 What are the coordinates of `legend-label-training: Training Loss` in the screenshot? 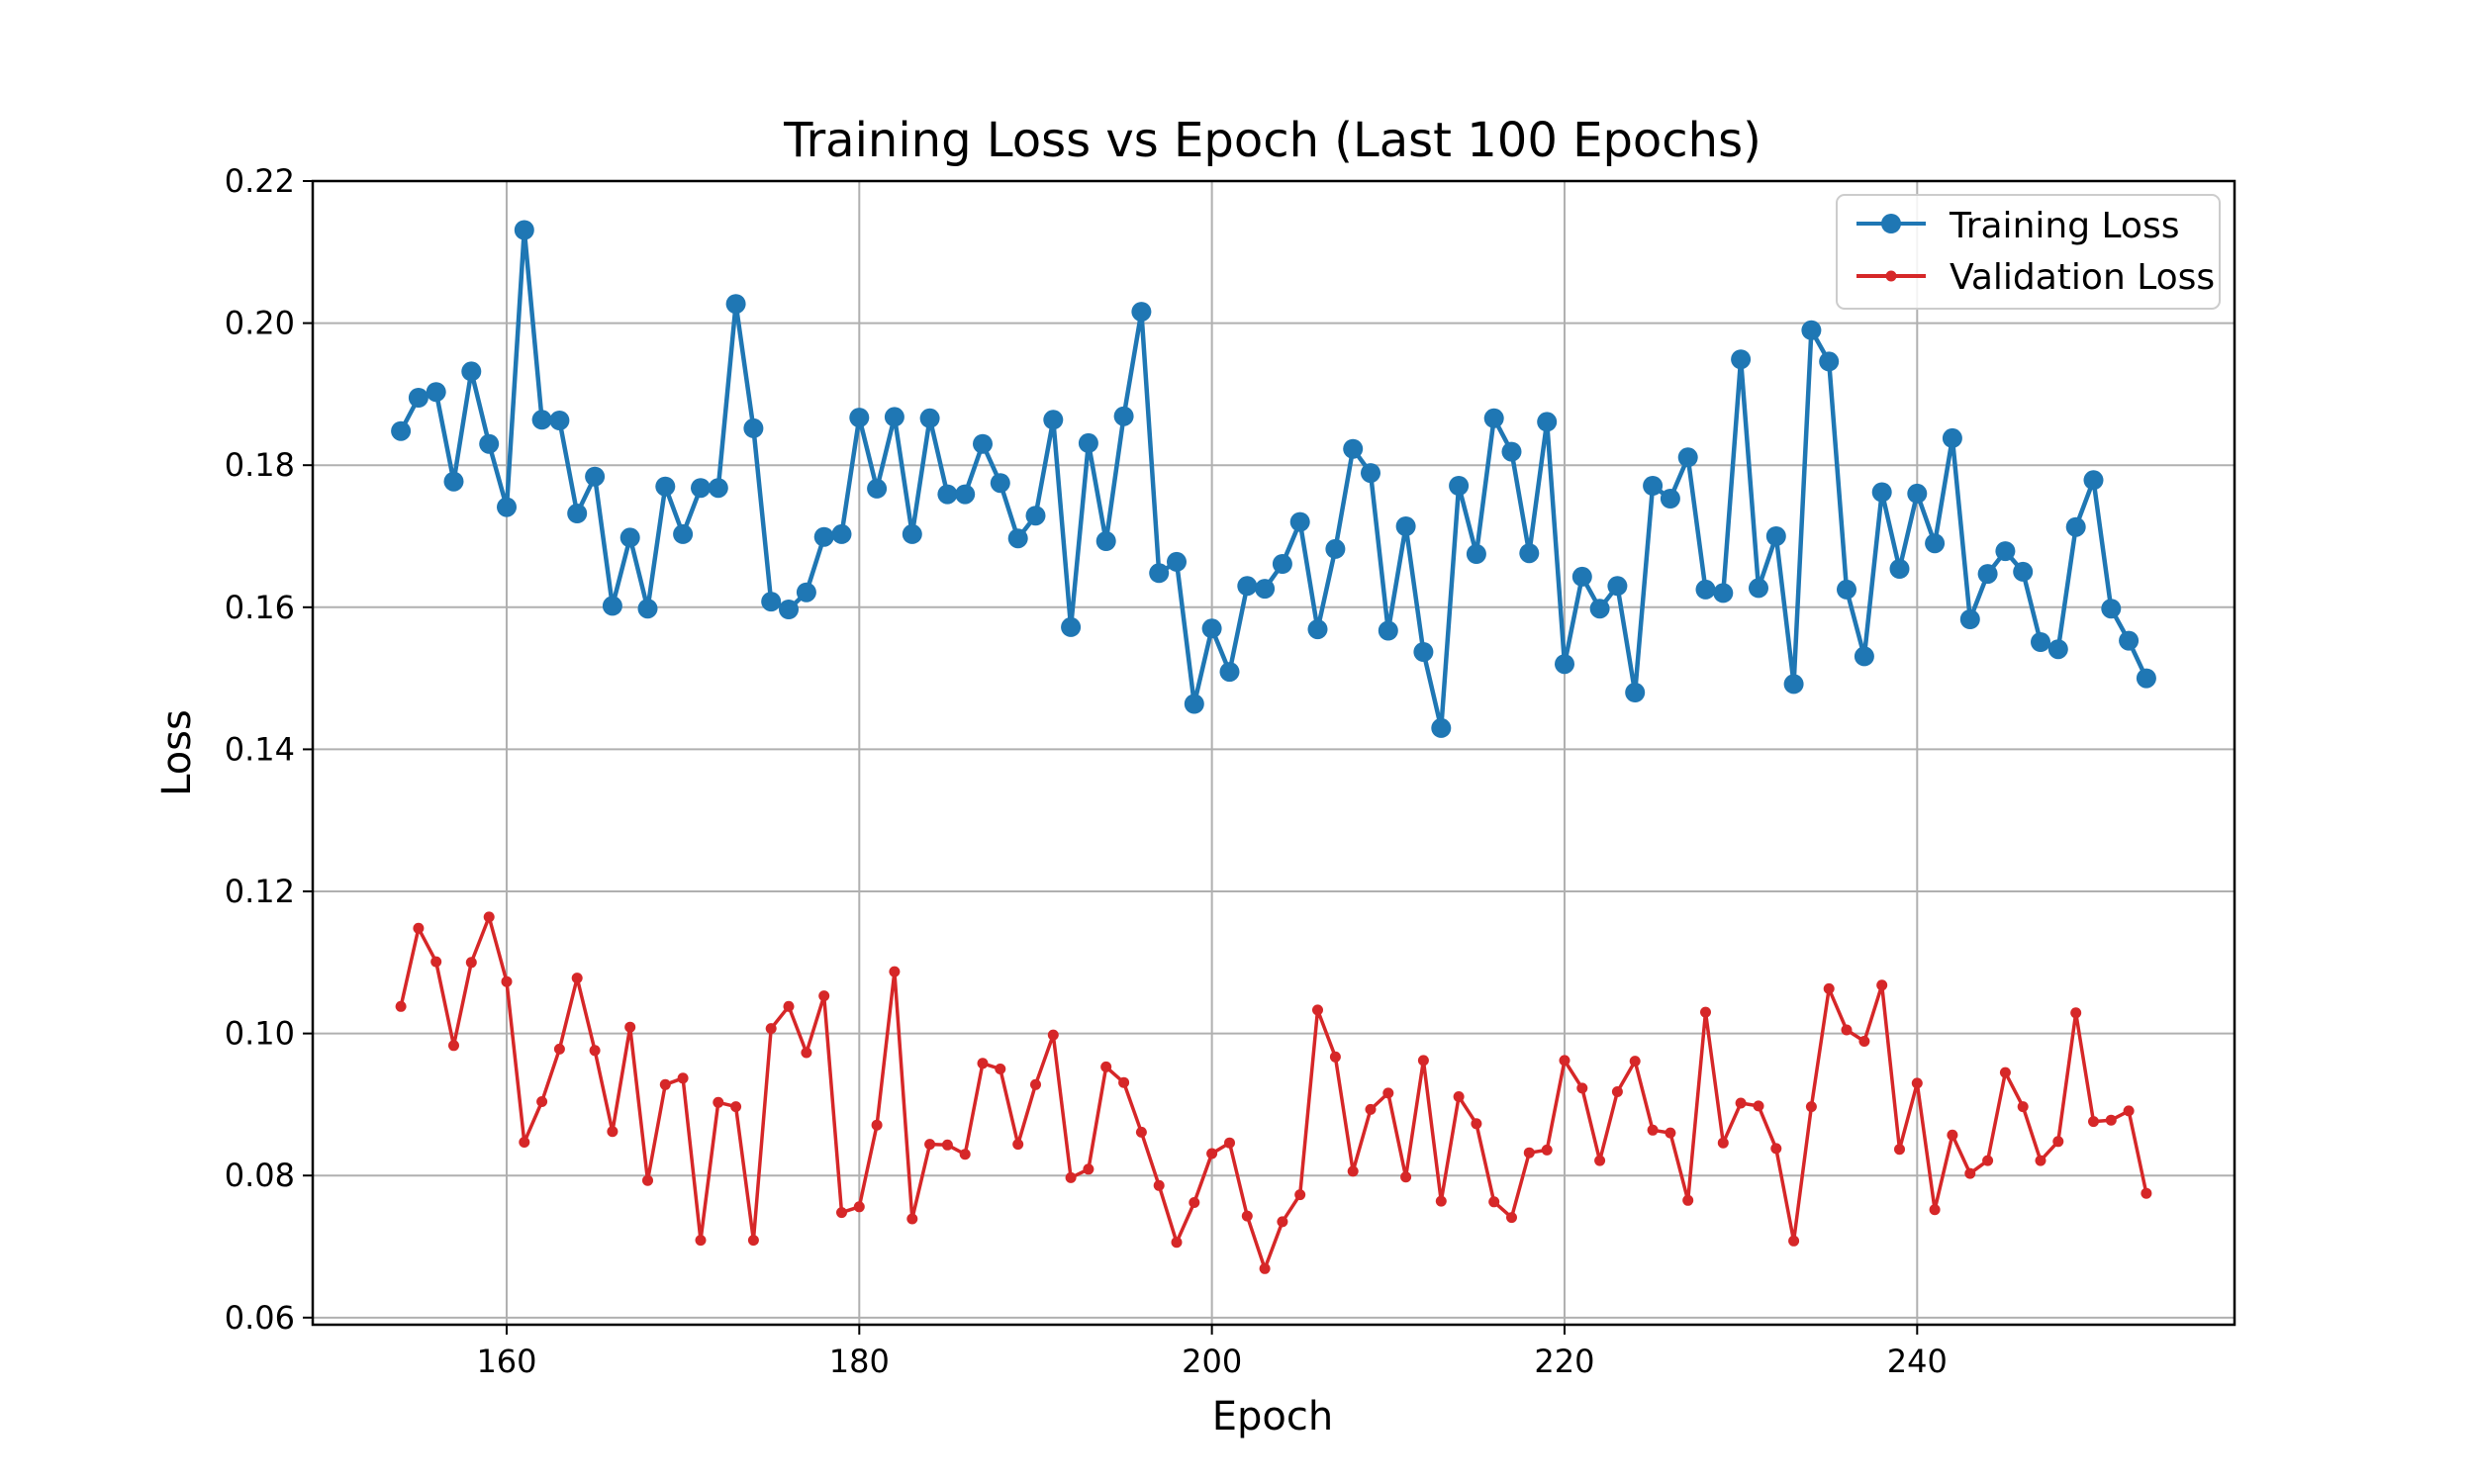 It's located at (2064, 226).